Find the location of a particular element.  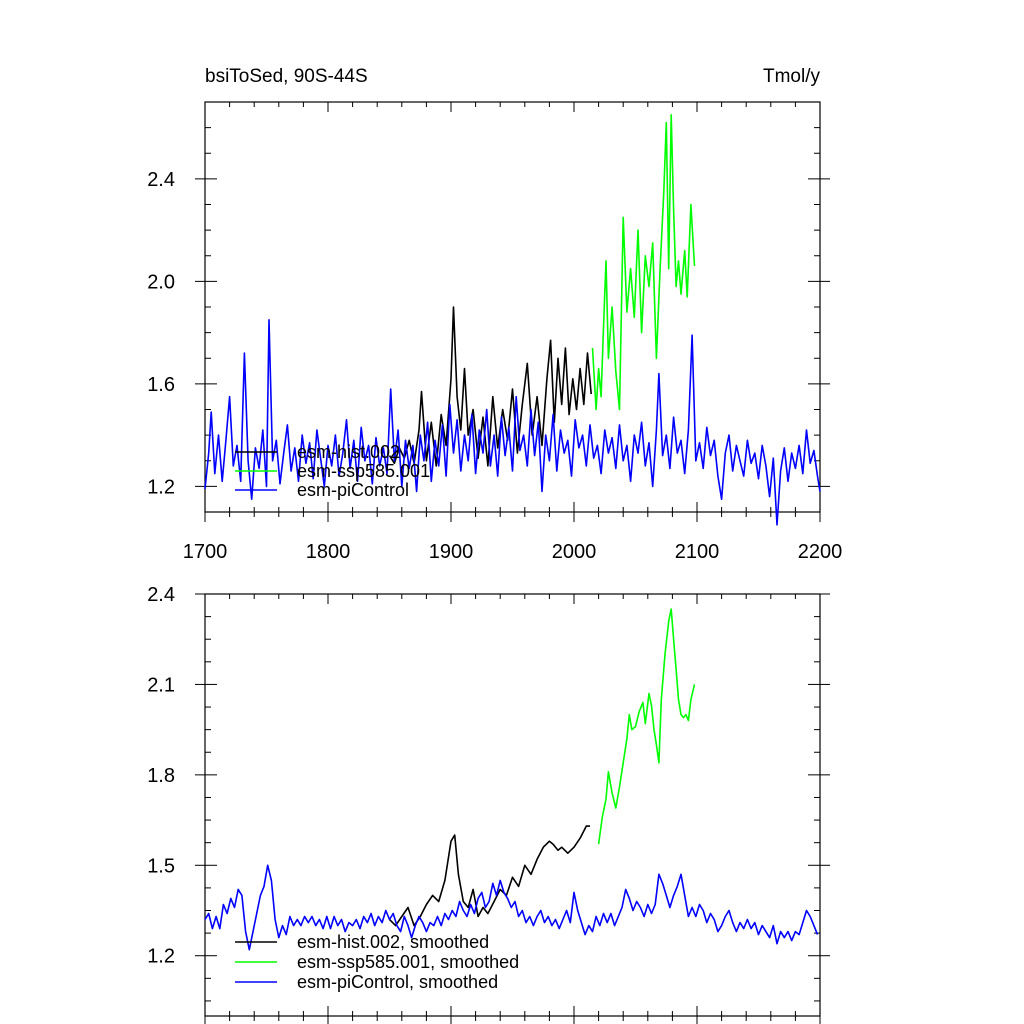

x-tick-label: 2100 is located at coordinates (697, 552).